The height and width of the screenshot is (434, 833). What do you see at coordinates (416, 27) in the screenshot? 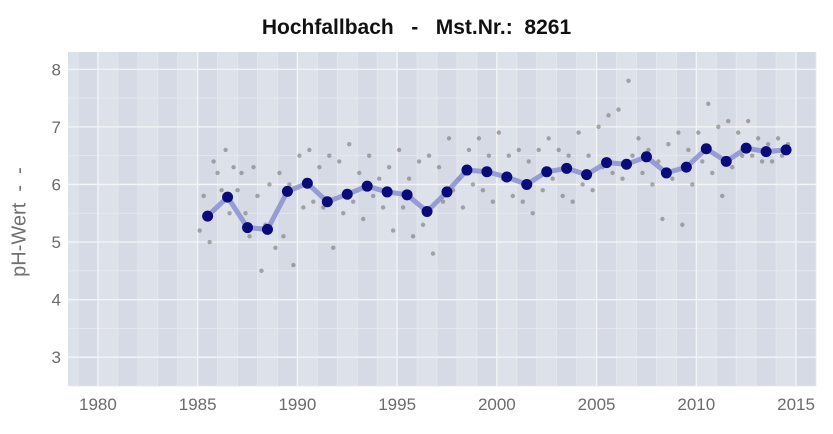
I see `chart-title: Hochfallbach - Mst.Nr.: 8261` at bounding box center [416, 27].